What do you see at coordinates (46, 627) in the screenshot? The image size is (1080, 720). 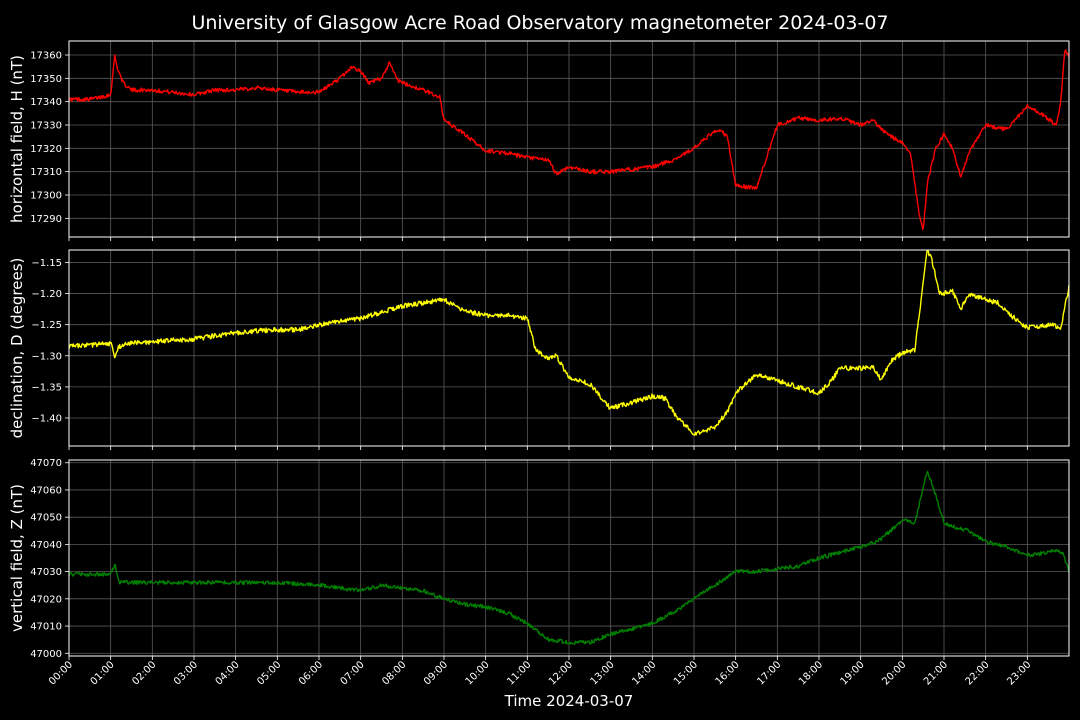 I see `y-tick-label: 47010` at bounding box center [46, 627].